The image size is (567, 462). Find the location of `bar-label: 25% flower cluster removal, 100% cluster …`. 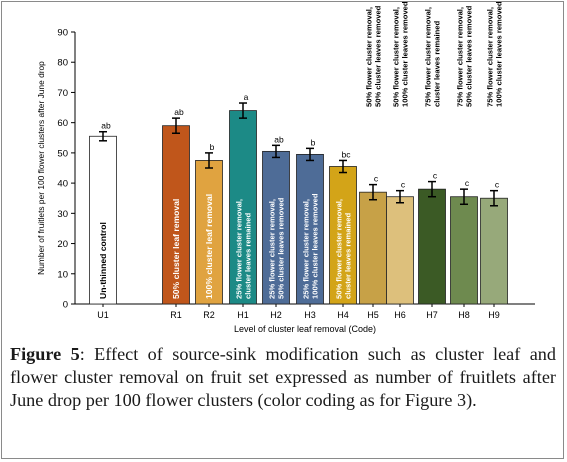

bar-label: 25% flower cluster removal, 100% cluster … is located at coordinates (311, 246).